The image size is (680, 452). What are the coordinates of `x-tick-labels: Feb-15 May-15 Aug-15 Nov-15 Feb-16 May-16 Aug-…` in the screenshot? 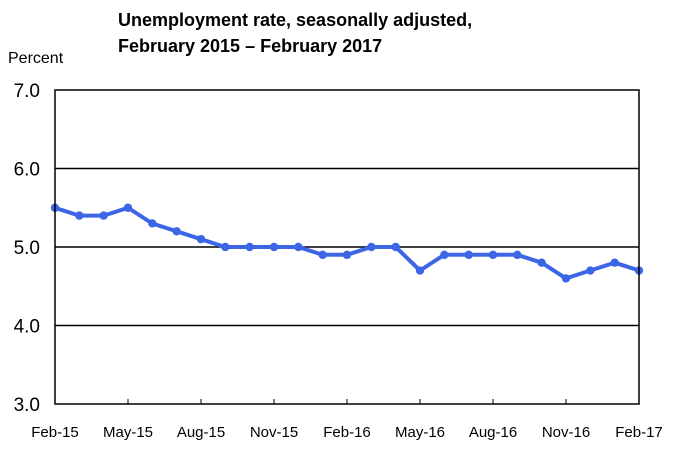 It's located at (347, 420).